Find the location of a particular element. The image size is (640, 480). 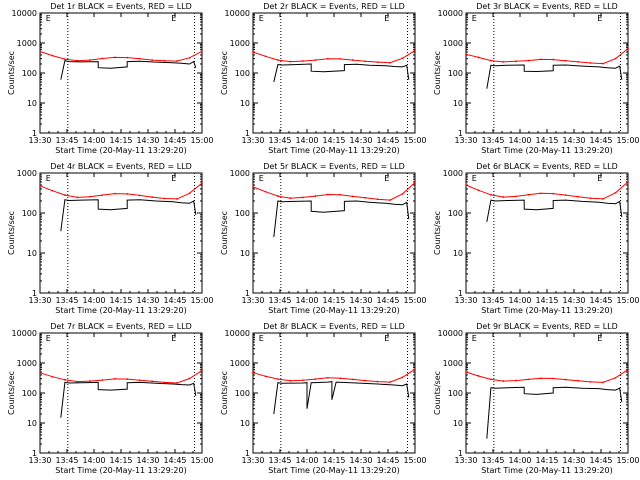

chart-title: Det 7r BLACK = Events, RED = LLD is located at coordinates (121, 326).